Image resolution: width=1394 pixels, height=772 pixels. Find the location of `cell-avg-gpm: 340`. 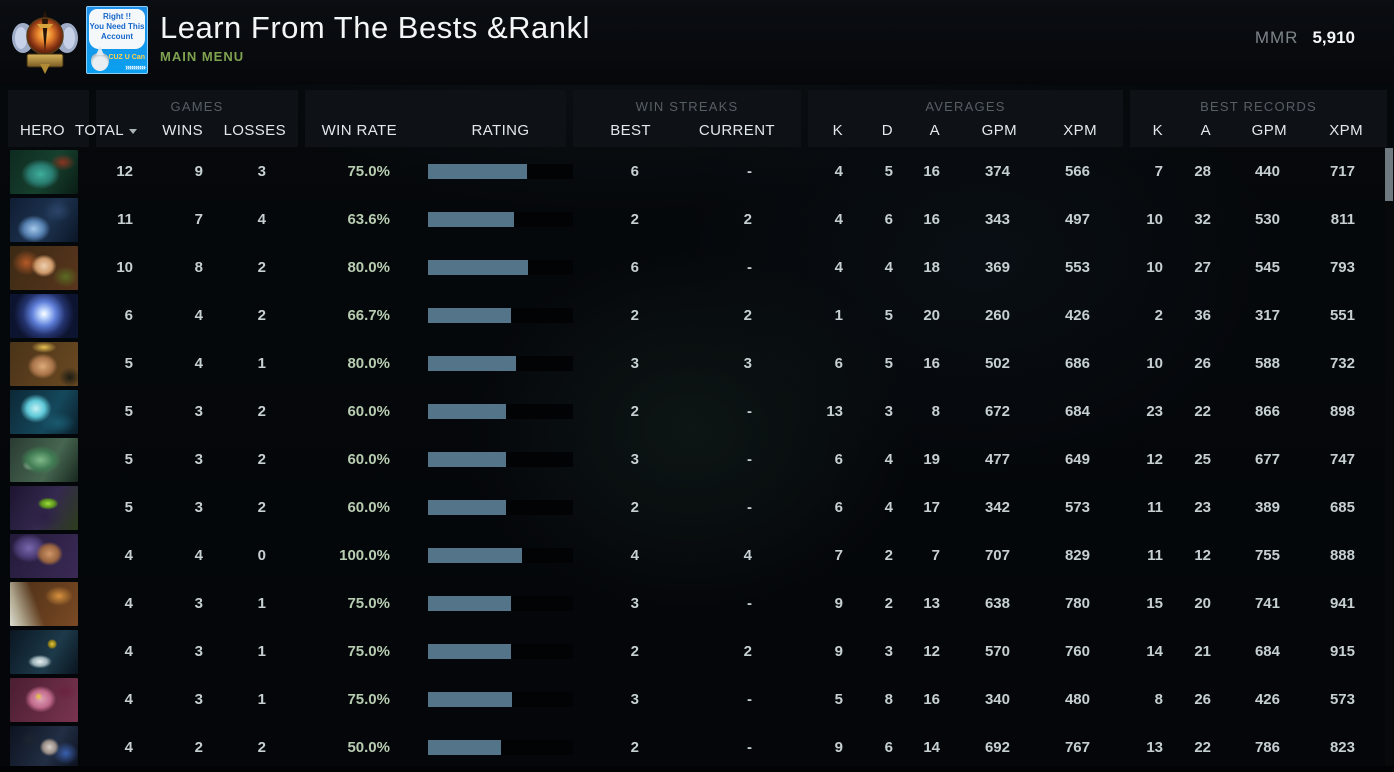

cell-avg-gpm: 340 is located at coordinates (997, 699).